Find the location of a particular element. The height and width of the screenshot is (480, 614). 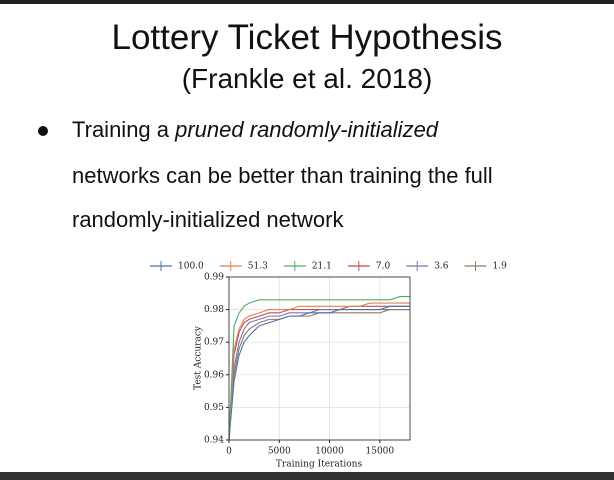

x-tick-label: 15000 is located at coordinates (380, 452).